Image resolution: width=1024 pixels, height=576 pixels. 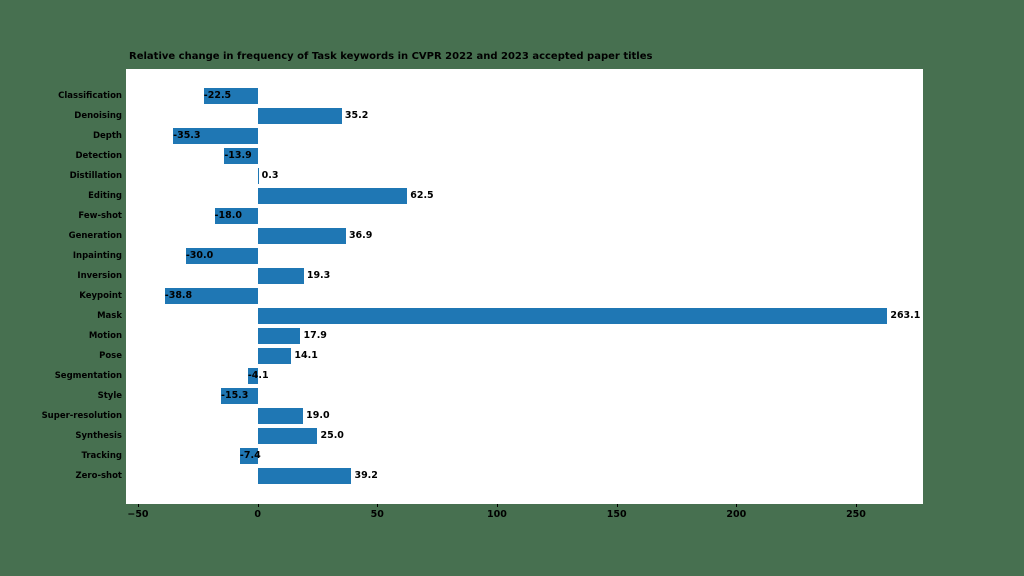 What do you see at coordinates (138, 514) in the screenshot?
I see `x-tick-label: −50` at bounding box center [138, 514].